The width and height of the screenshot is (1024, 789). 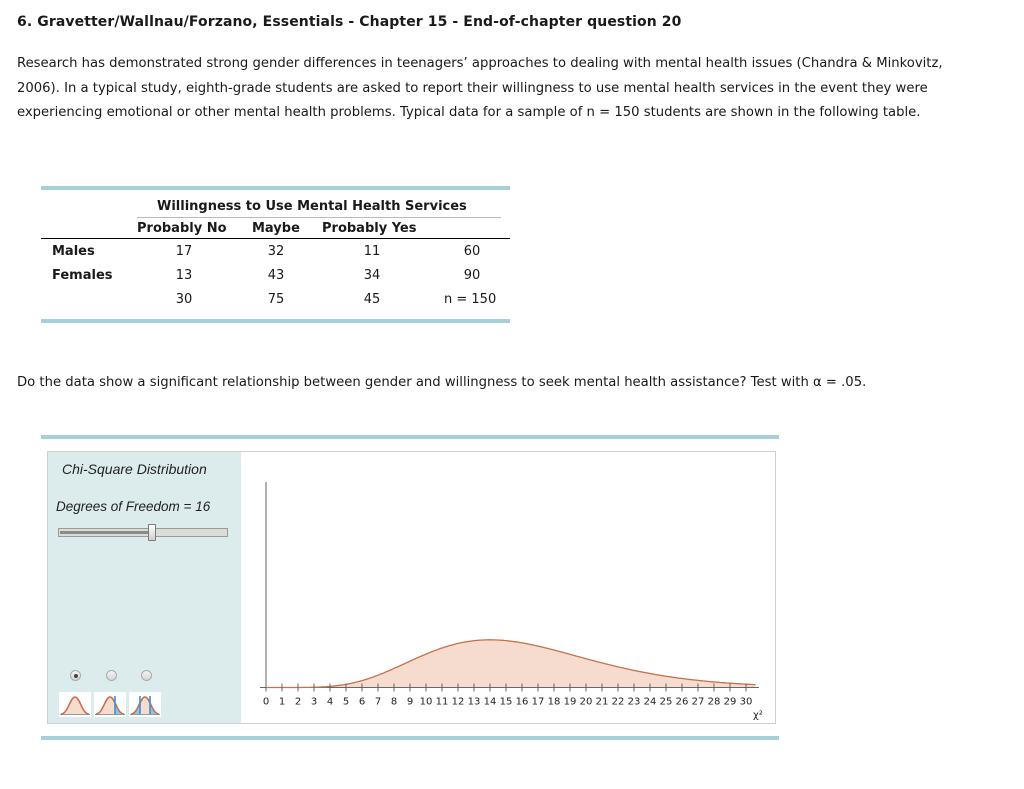 What do you see at coordinates (442, 702) in the screenshot?
I see `svg-text: 11` at bounding box center [442, 702].